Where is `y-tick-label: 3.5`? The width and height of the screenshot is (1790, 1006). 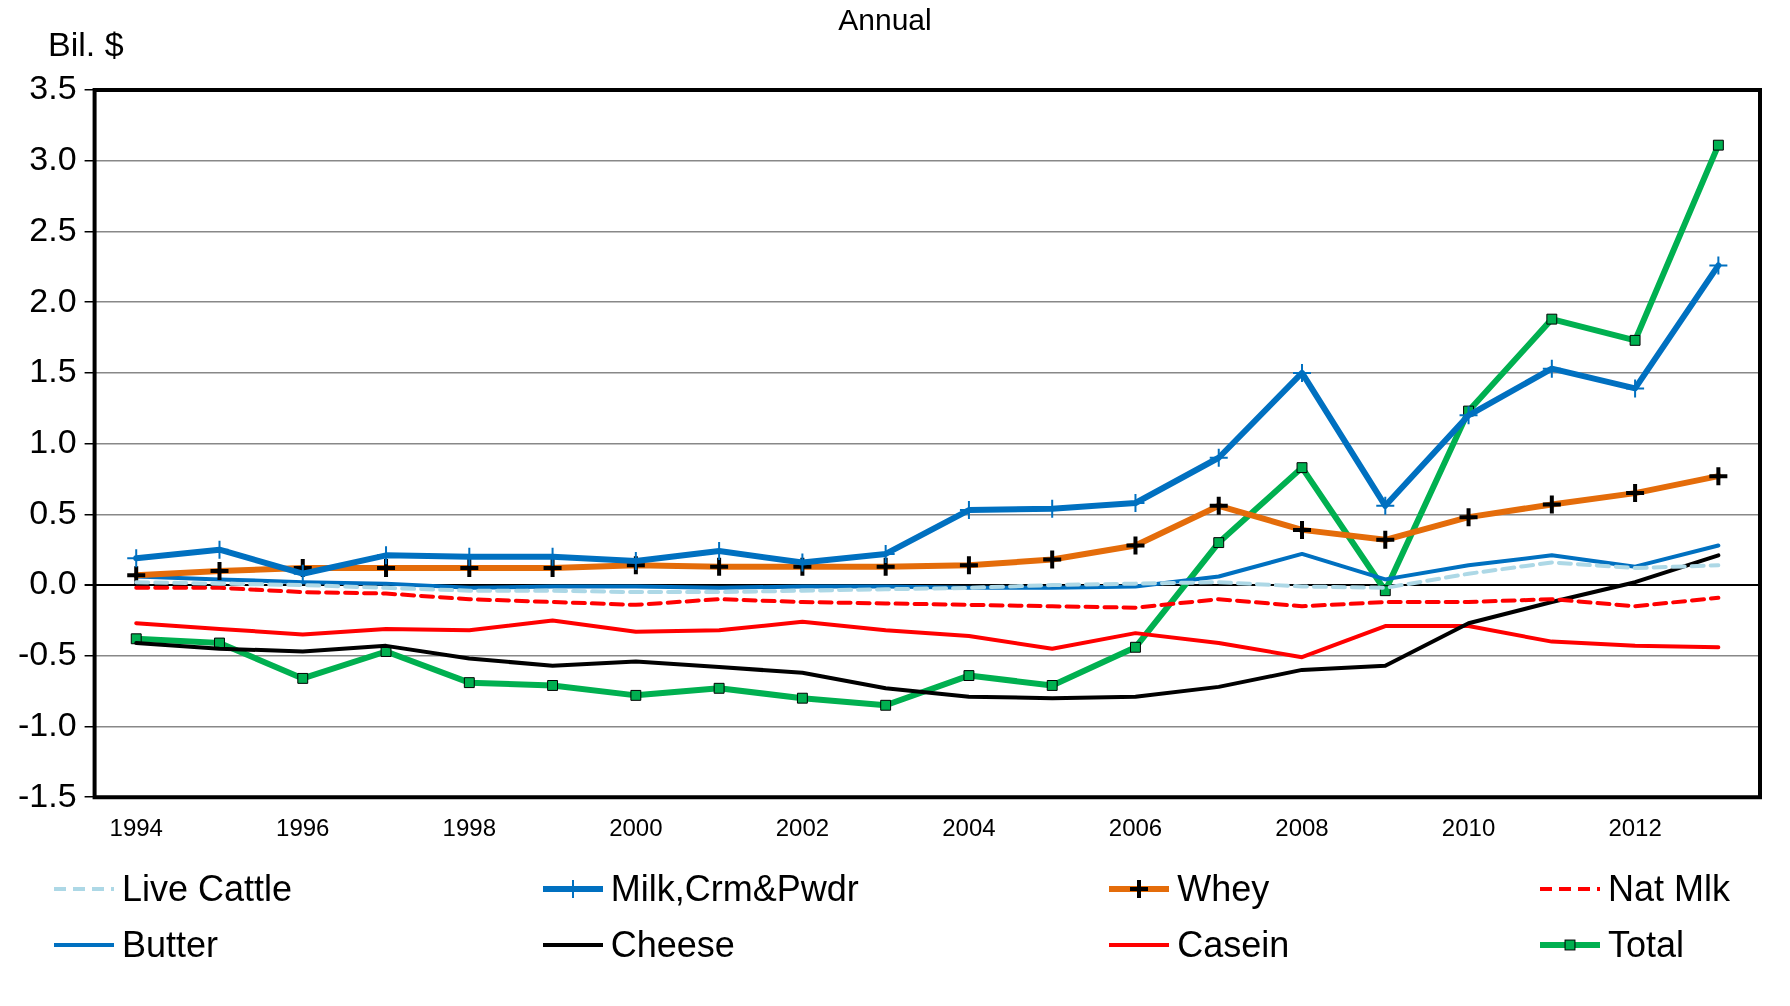
y-tick-label: 3.5 is located at coordinates (53, 87).